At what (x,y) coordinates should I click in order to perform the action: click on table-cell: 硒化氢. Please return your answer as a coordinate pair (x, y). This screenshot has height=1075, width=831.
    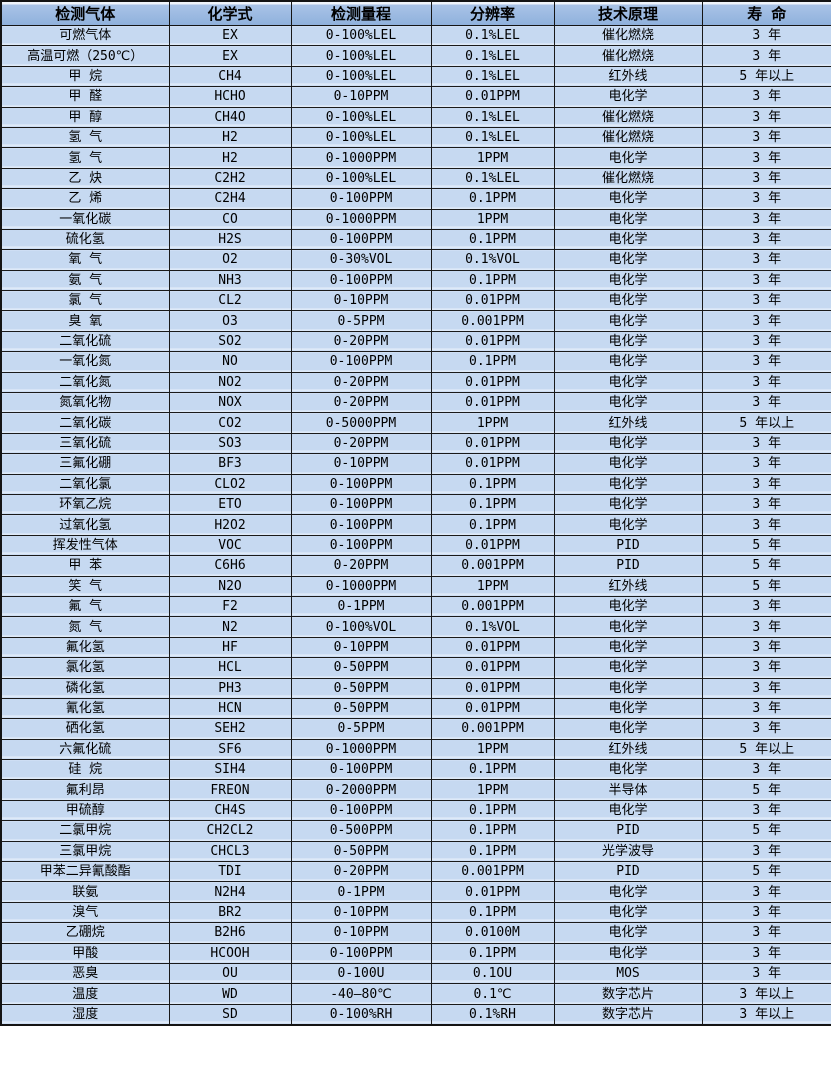
    Looking at the image, I should click on (85, 729).